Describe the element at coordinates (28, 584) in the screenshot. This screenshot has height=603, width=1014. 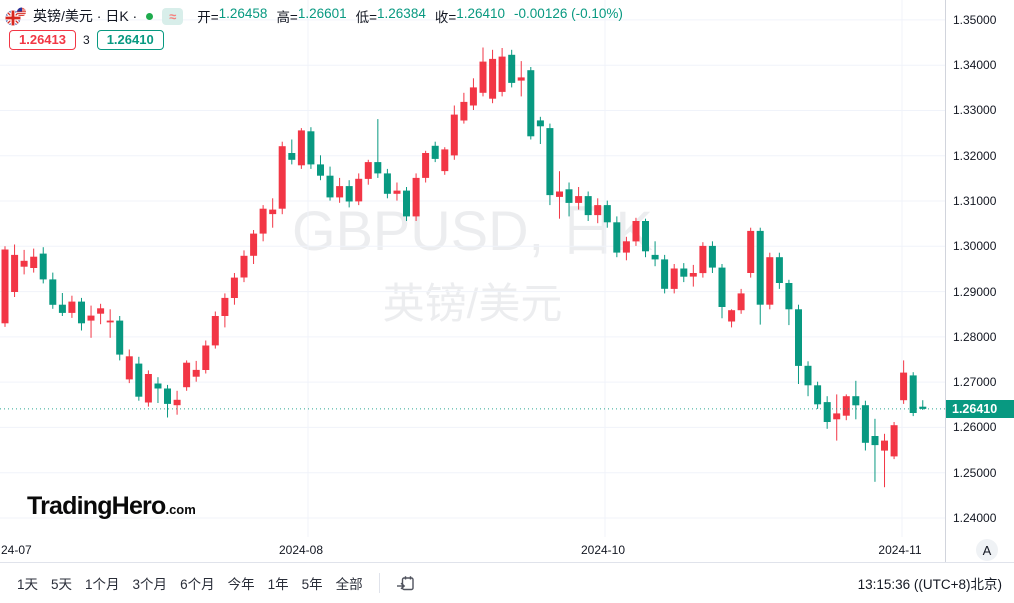
I see `range-button-1天: 1天` at that location.